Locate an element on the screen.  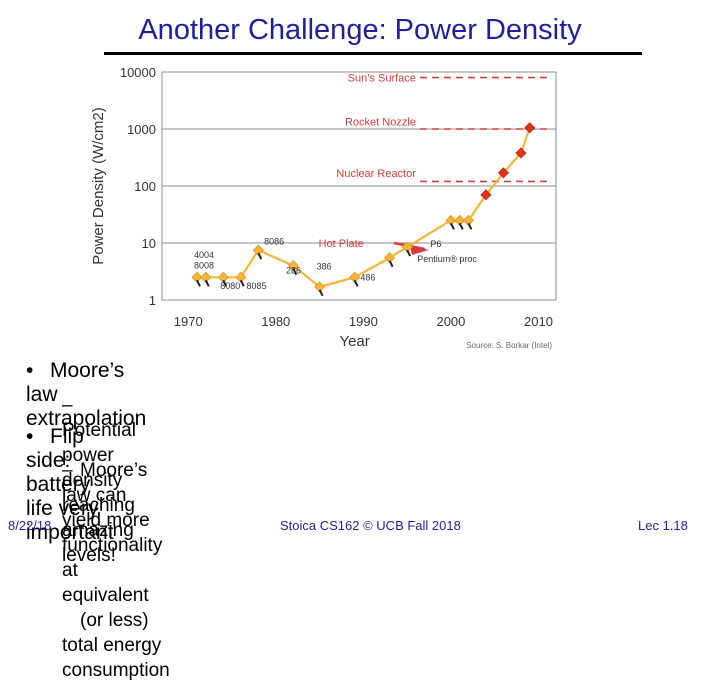
y-tick-label: 10000 is located at coordinates (138, 72).